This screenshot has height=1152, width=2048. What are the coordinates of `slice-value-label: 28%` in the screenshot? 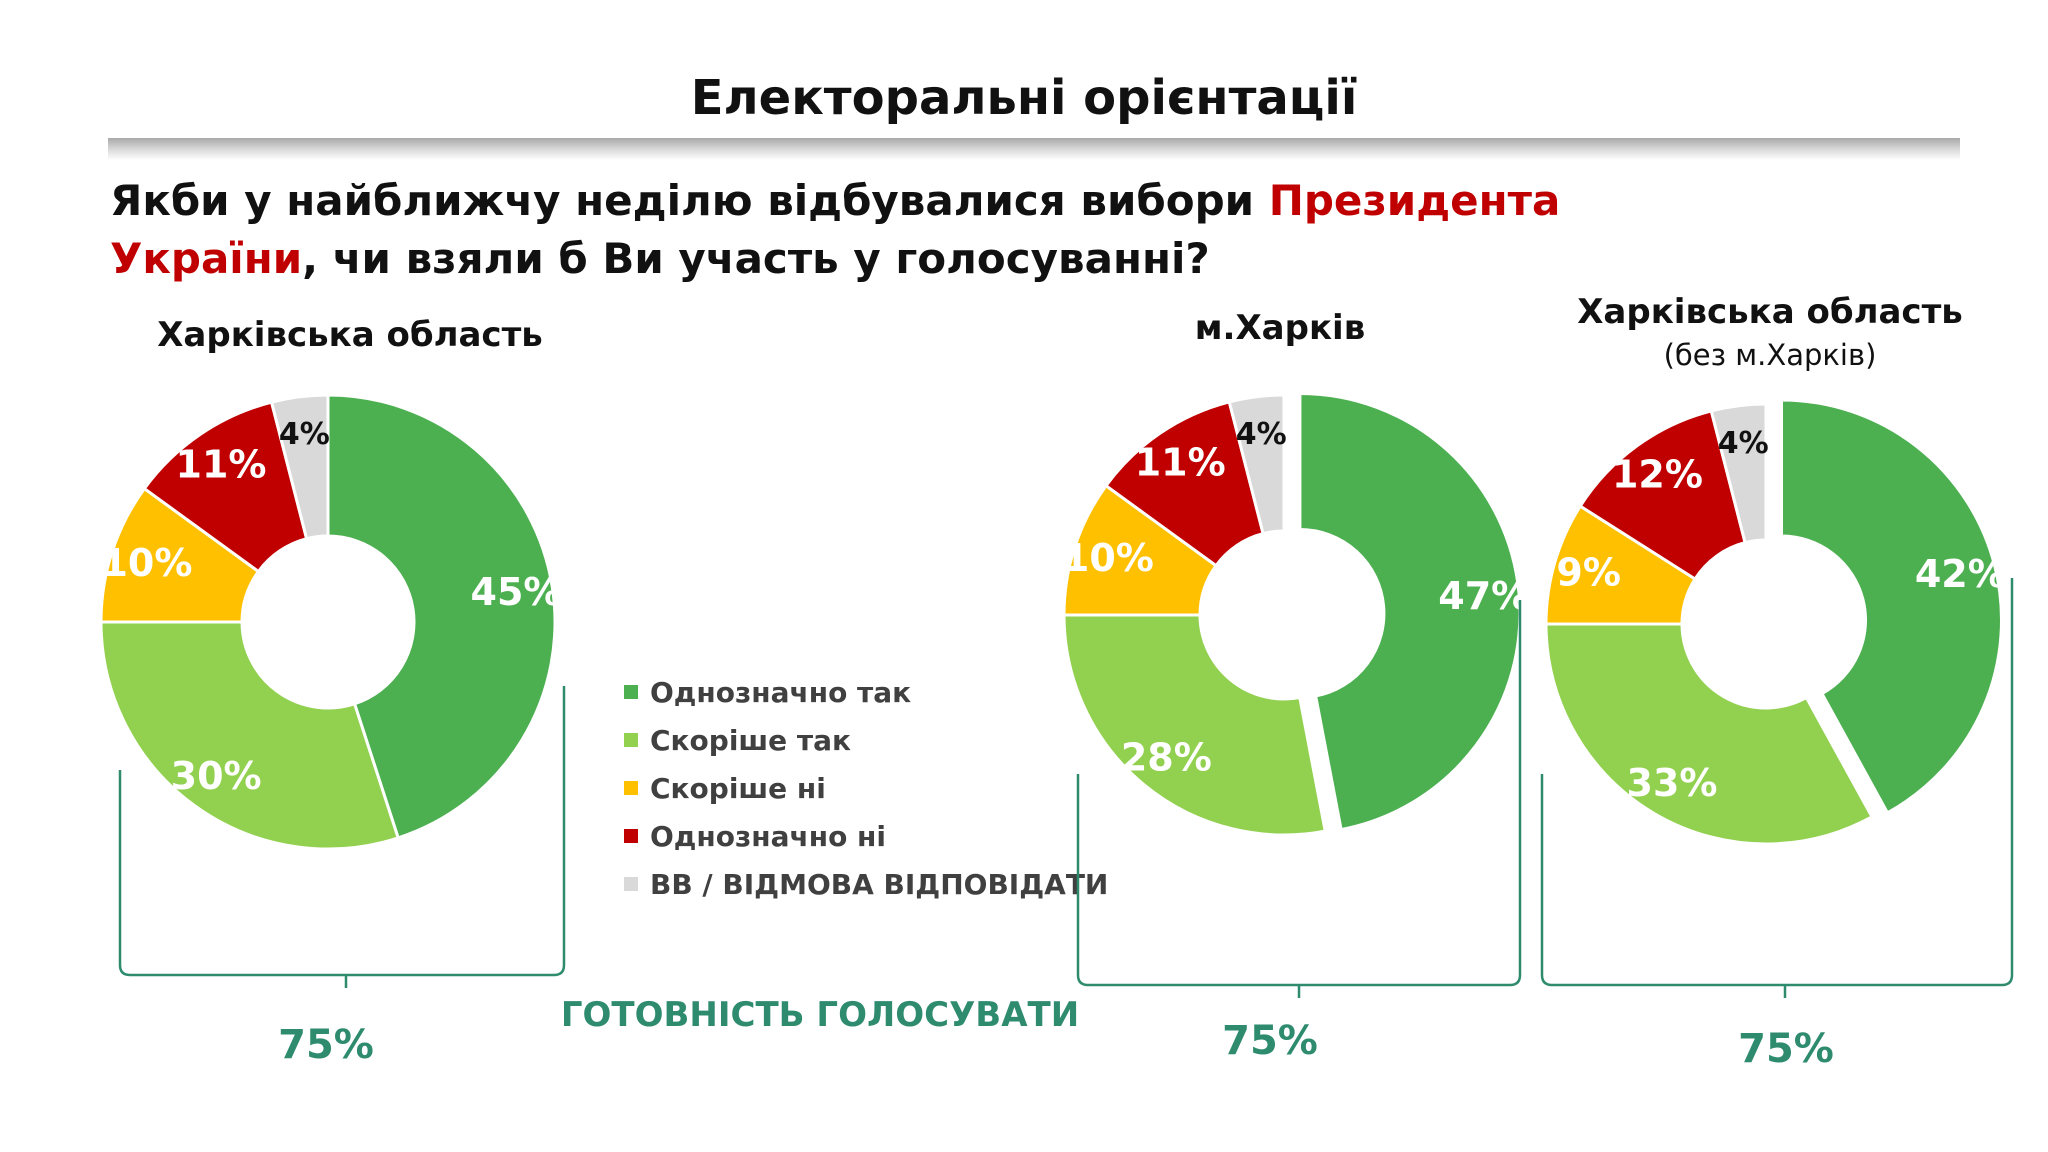 It's located at (1166, 757).